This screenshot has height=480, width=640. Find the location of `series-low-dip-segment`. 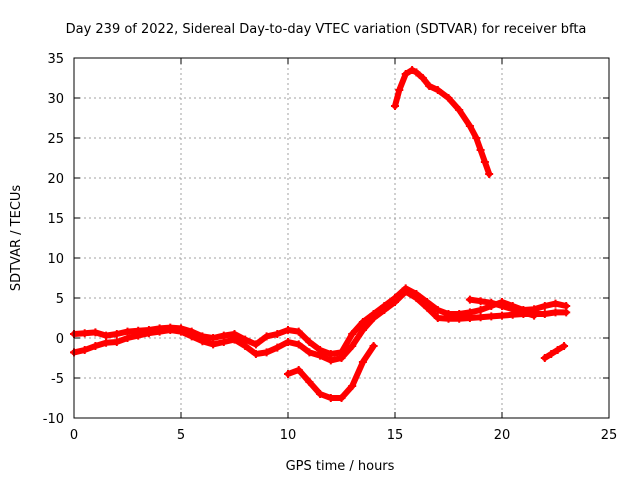

series-low-dip-segment is located at coordinates (331, 372).